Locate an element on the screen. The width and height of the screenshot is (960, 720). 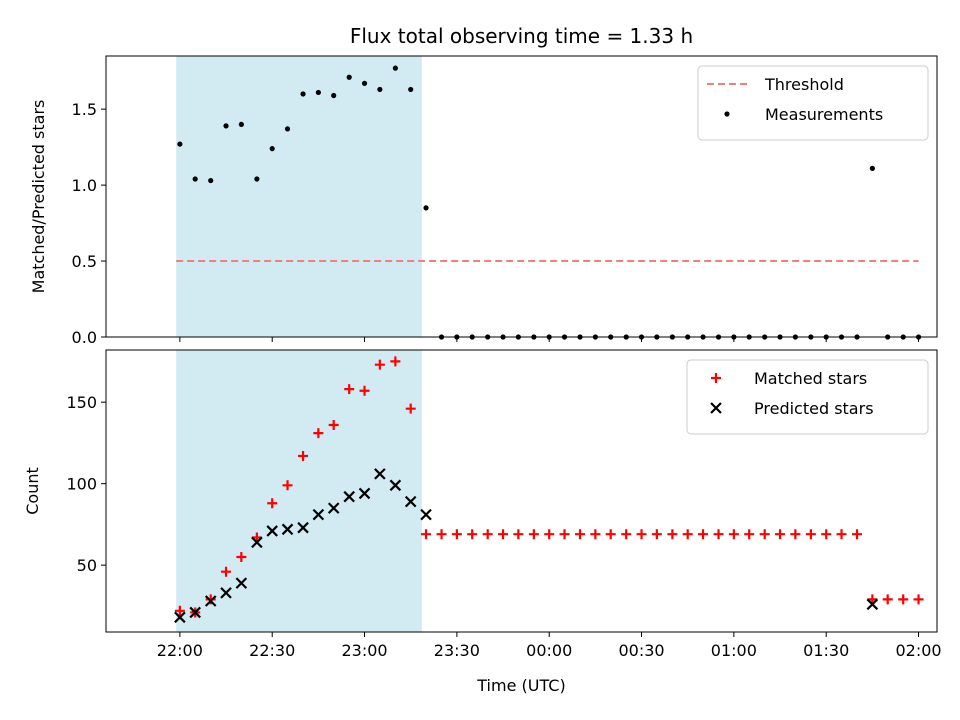
x-tick-label: 00:30 is located at coordinates (641, 650).